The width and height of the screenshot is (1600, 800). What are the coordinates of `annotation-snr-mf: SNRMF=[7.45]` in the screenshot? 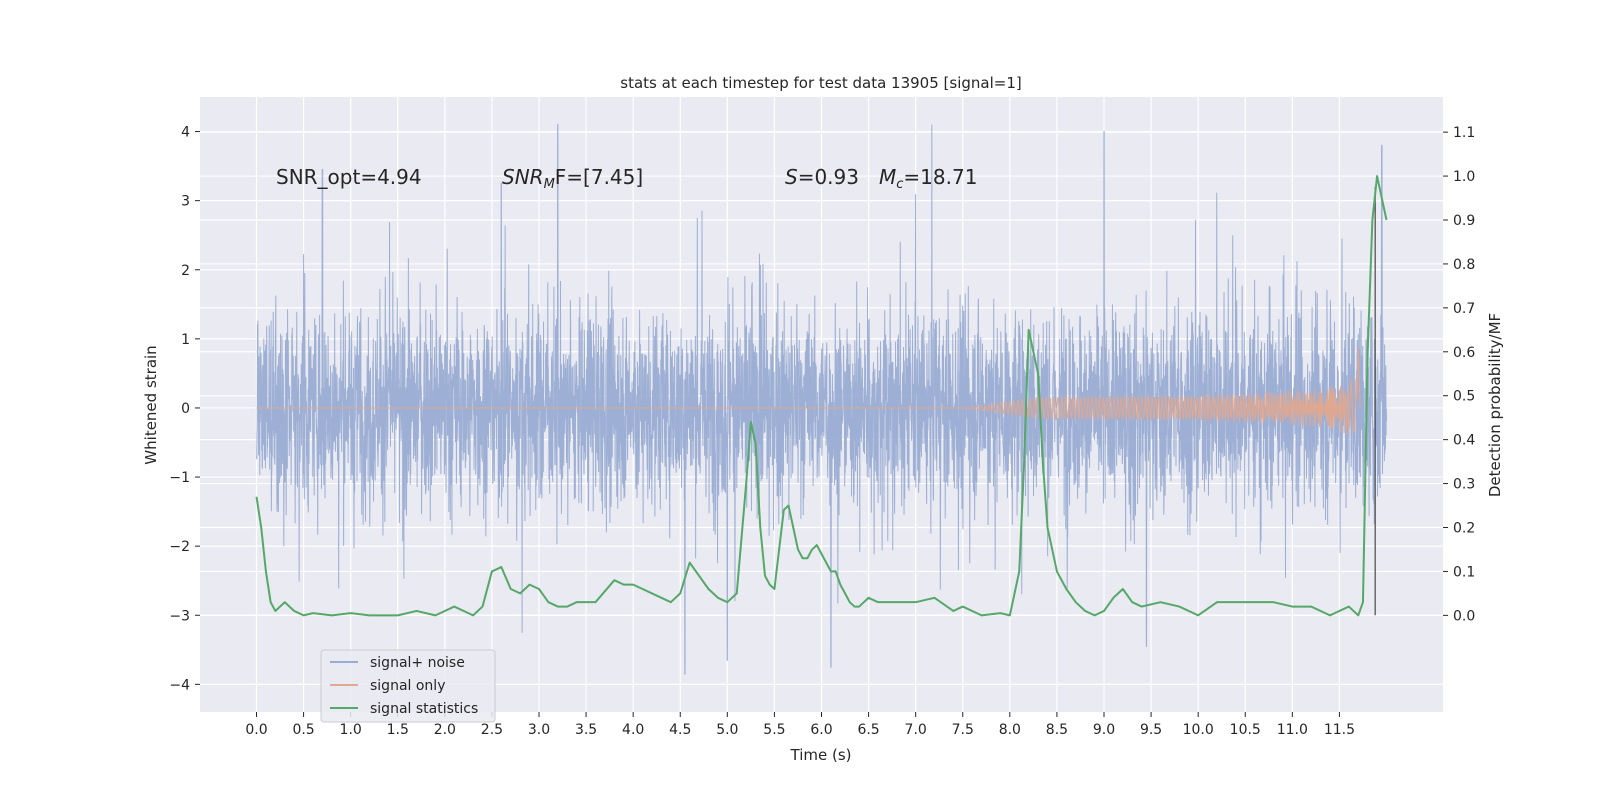 It's located at (572, 178).